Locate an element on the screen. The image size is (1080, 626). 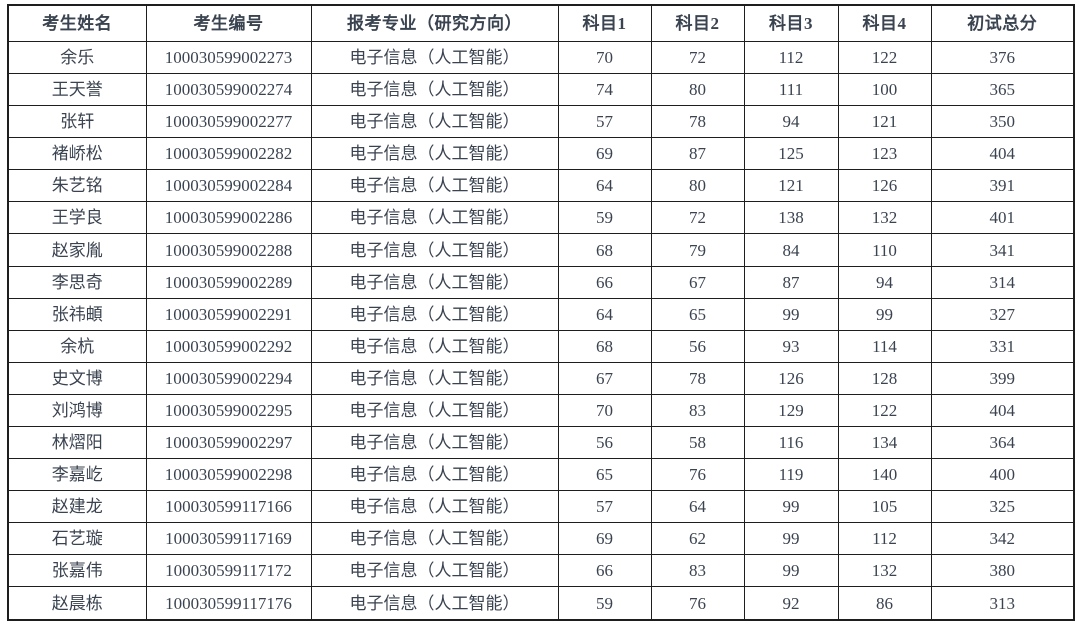
table-row: 张祎頔 100030599002291 电子信息（人工智能） 64 65 99 99 327 is located at coordinates (541, 314).